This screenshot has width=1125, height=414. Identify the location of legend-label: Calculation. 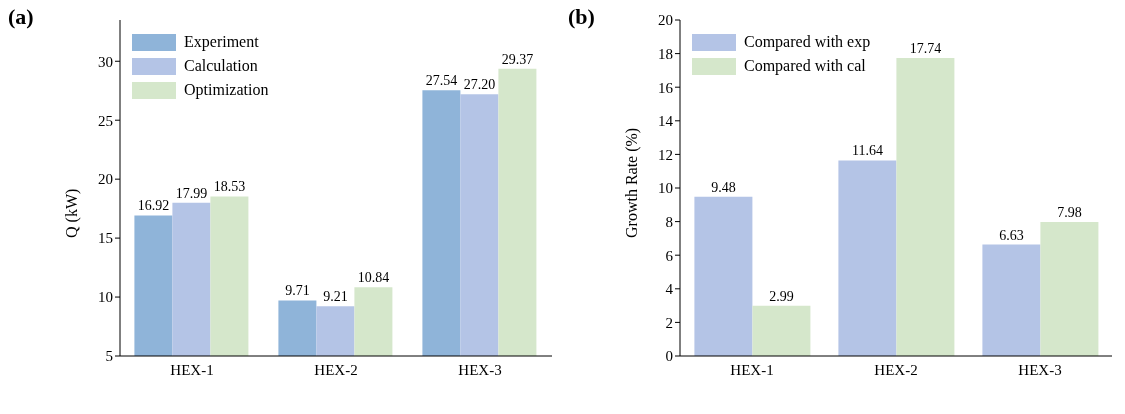
(221, 66).